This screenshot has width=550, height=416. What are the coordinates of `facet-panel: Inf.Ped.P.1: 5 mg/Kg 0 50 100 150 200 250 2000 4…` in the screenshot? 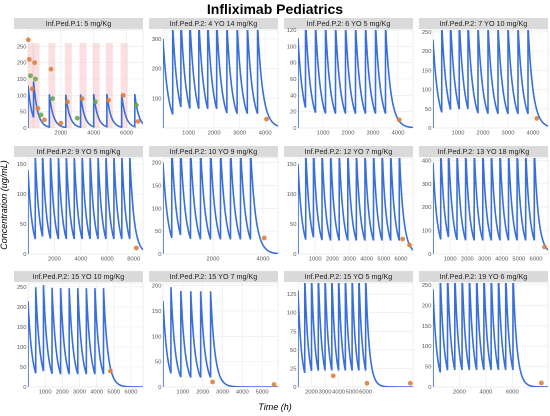 It's located at (79, 77).